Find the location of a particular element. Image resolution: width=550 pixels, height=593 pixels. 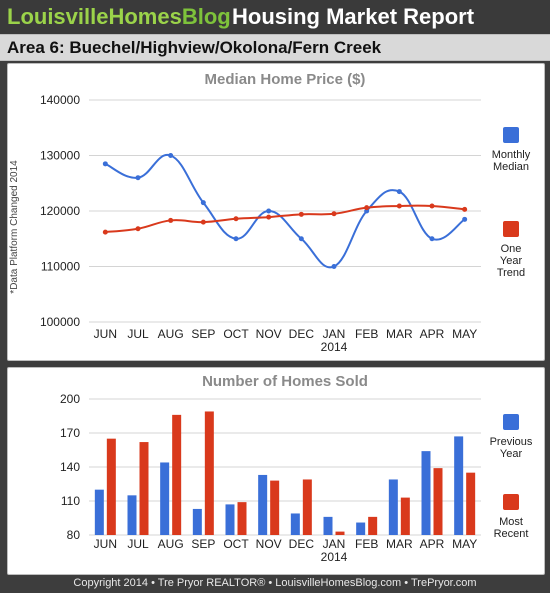

legend-label: Previous is located at coordinates (511, 442).